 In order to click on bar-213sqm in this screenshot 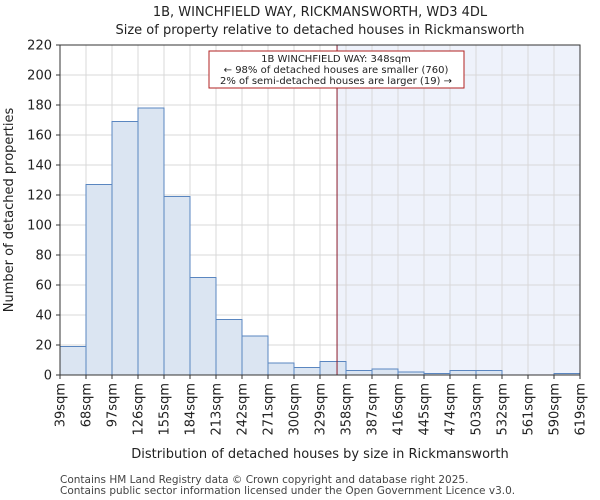, I will do `click(229, 347)`.